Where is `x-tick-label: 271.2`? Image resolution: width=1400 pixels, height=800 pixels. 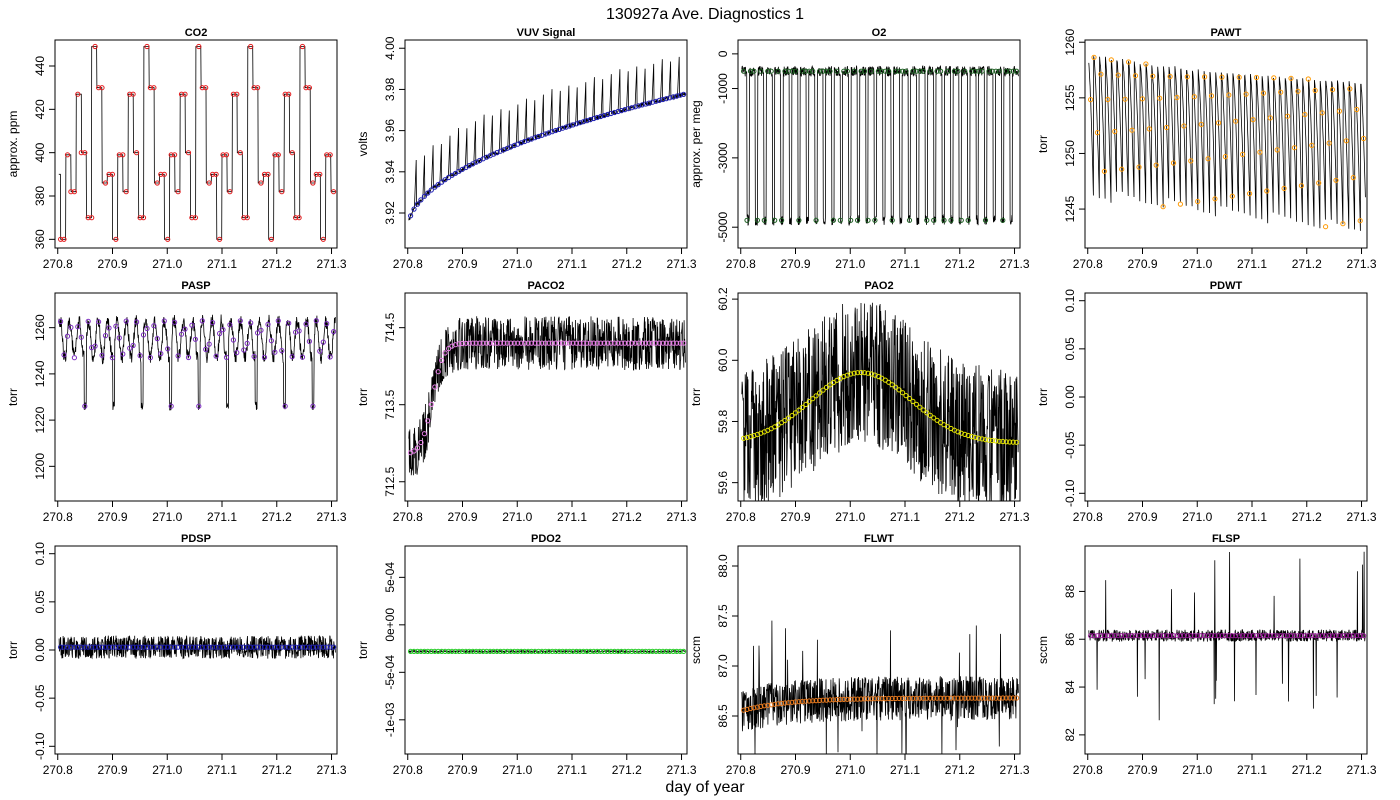 x-tick-label: 271.2 is located at coordinates (1307, 770).